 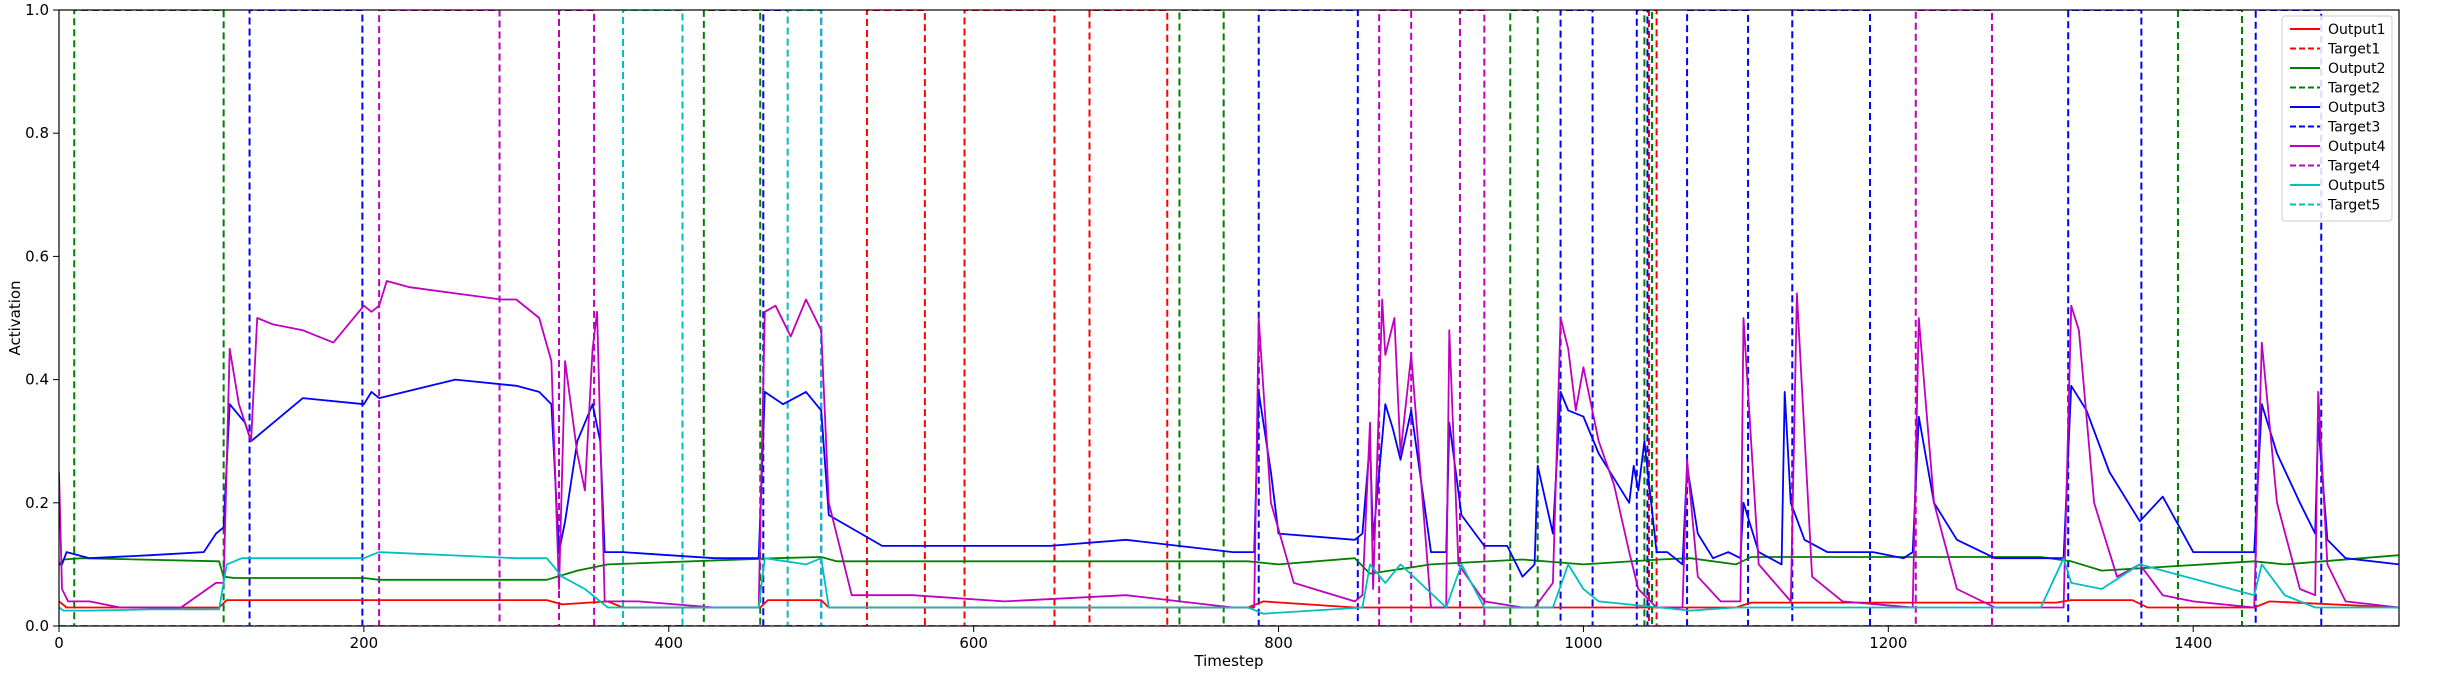 I want to click on y-axis-label: Activation, so click(x=15, y=317).